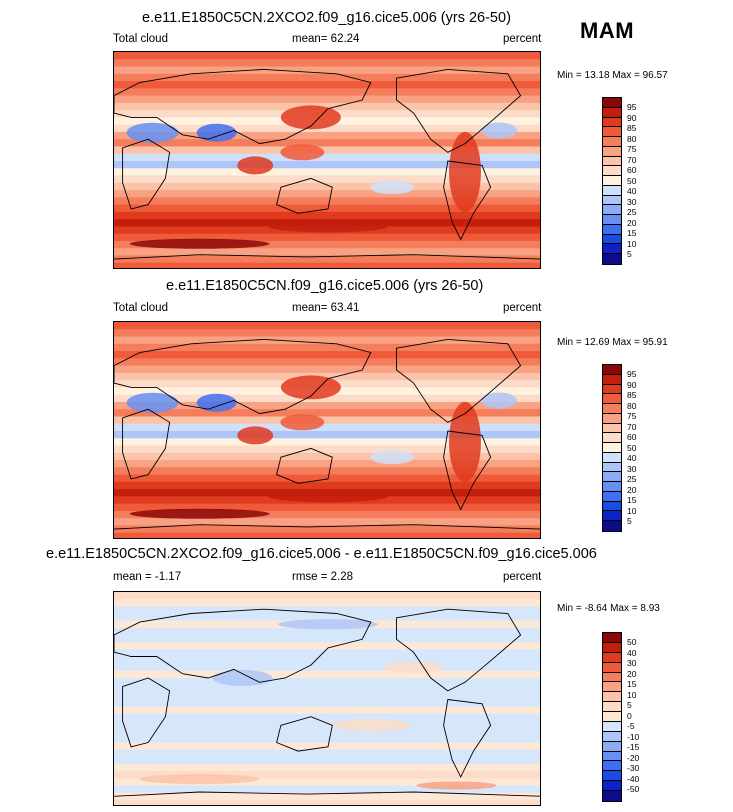 Image resolution: width=733 pixels, height=812 pixels. Describe the element at coordinates (323, 577) in the screenshot. I see `panel3-rmse-label: rmse = 2.28` at that location.